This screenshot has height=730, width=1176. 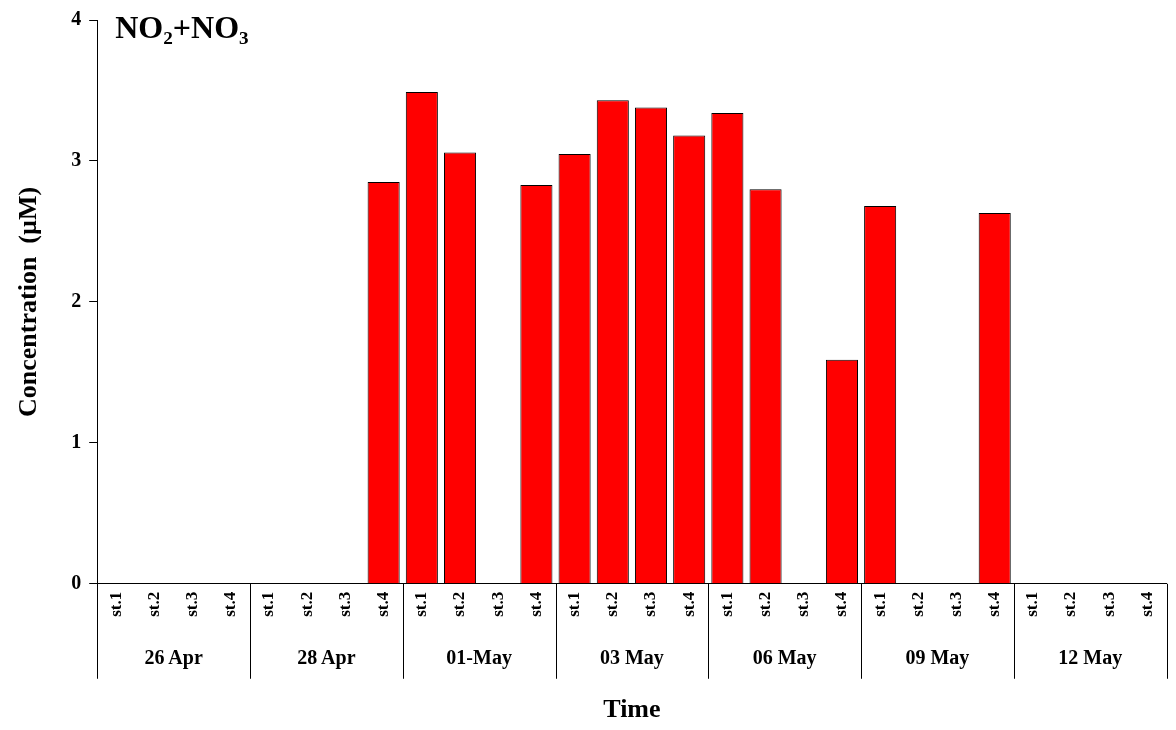 What do you see at coordinates (173, 657) in the screenshot?
I see `text: 26 Apr` at bounding box center [173, 657].